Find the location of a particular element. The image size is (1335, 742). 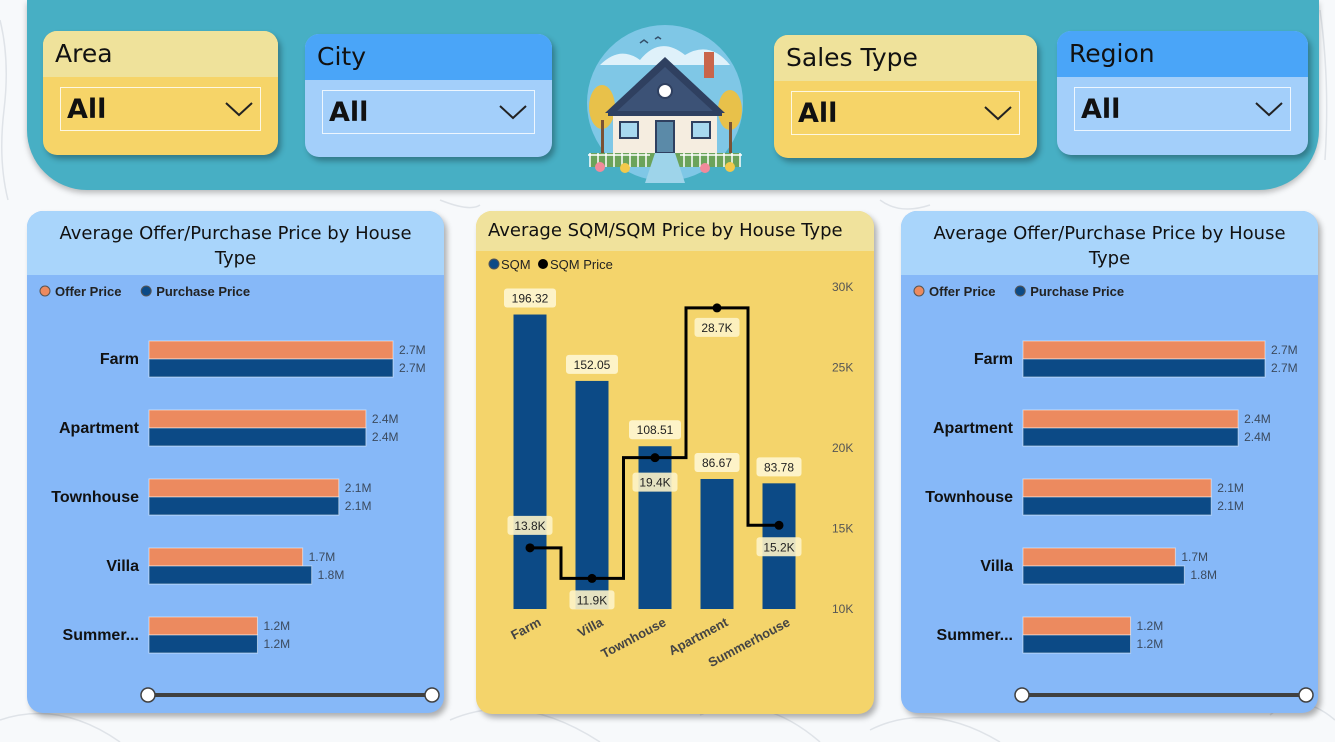

city-slicer: City All is located at coordinates (428, 95).